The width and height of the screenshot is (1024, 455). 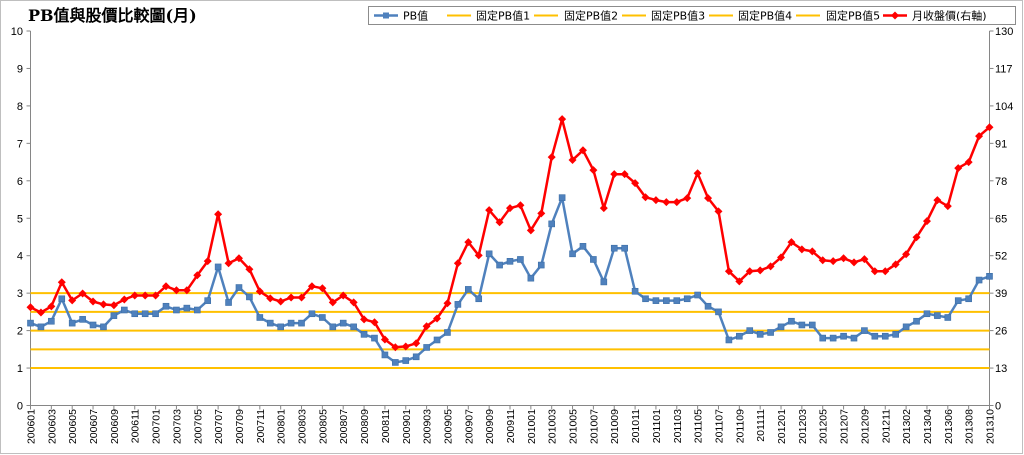 I want to click on x-tick-label: 201308, so click(x=970, y=426).